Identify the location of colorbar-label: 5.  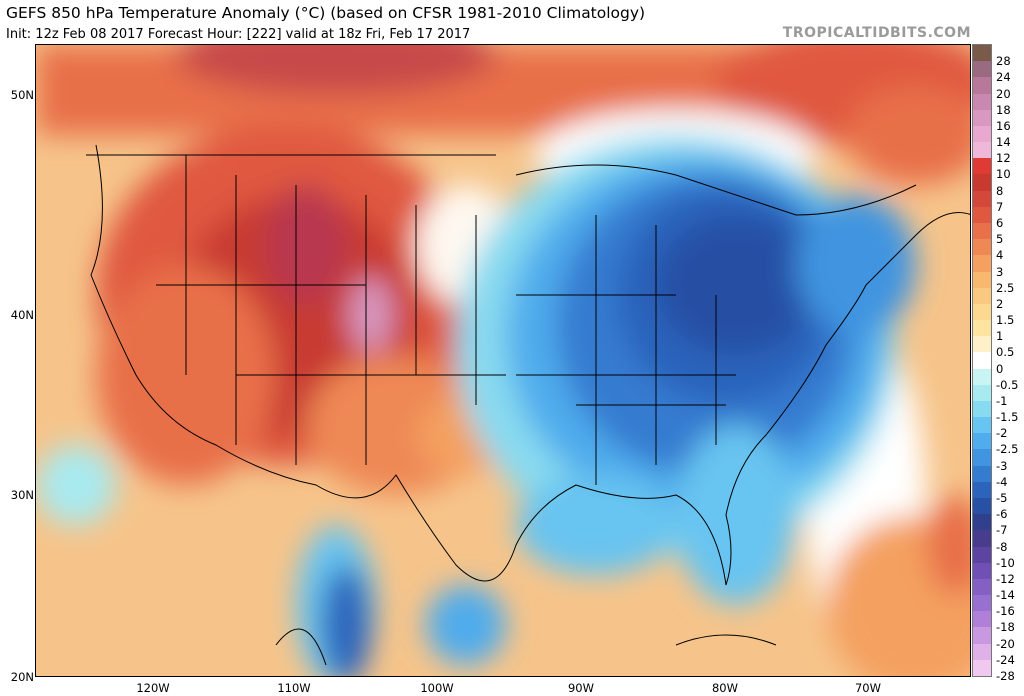
(1000, 239).